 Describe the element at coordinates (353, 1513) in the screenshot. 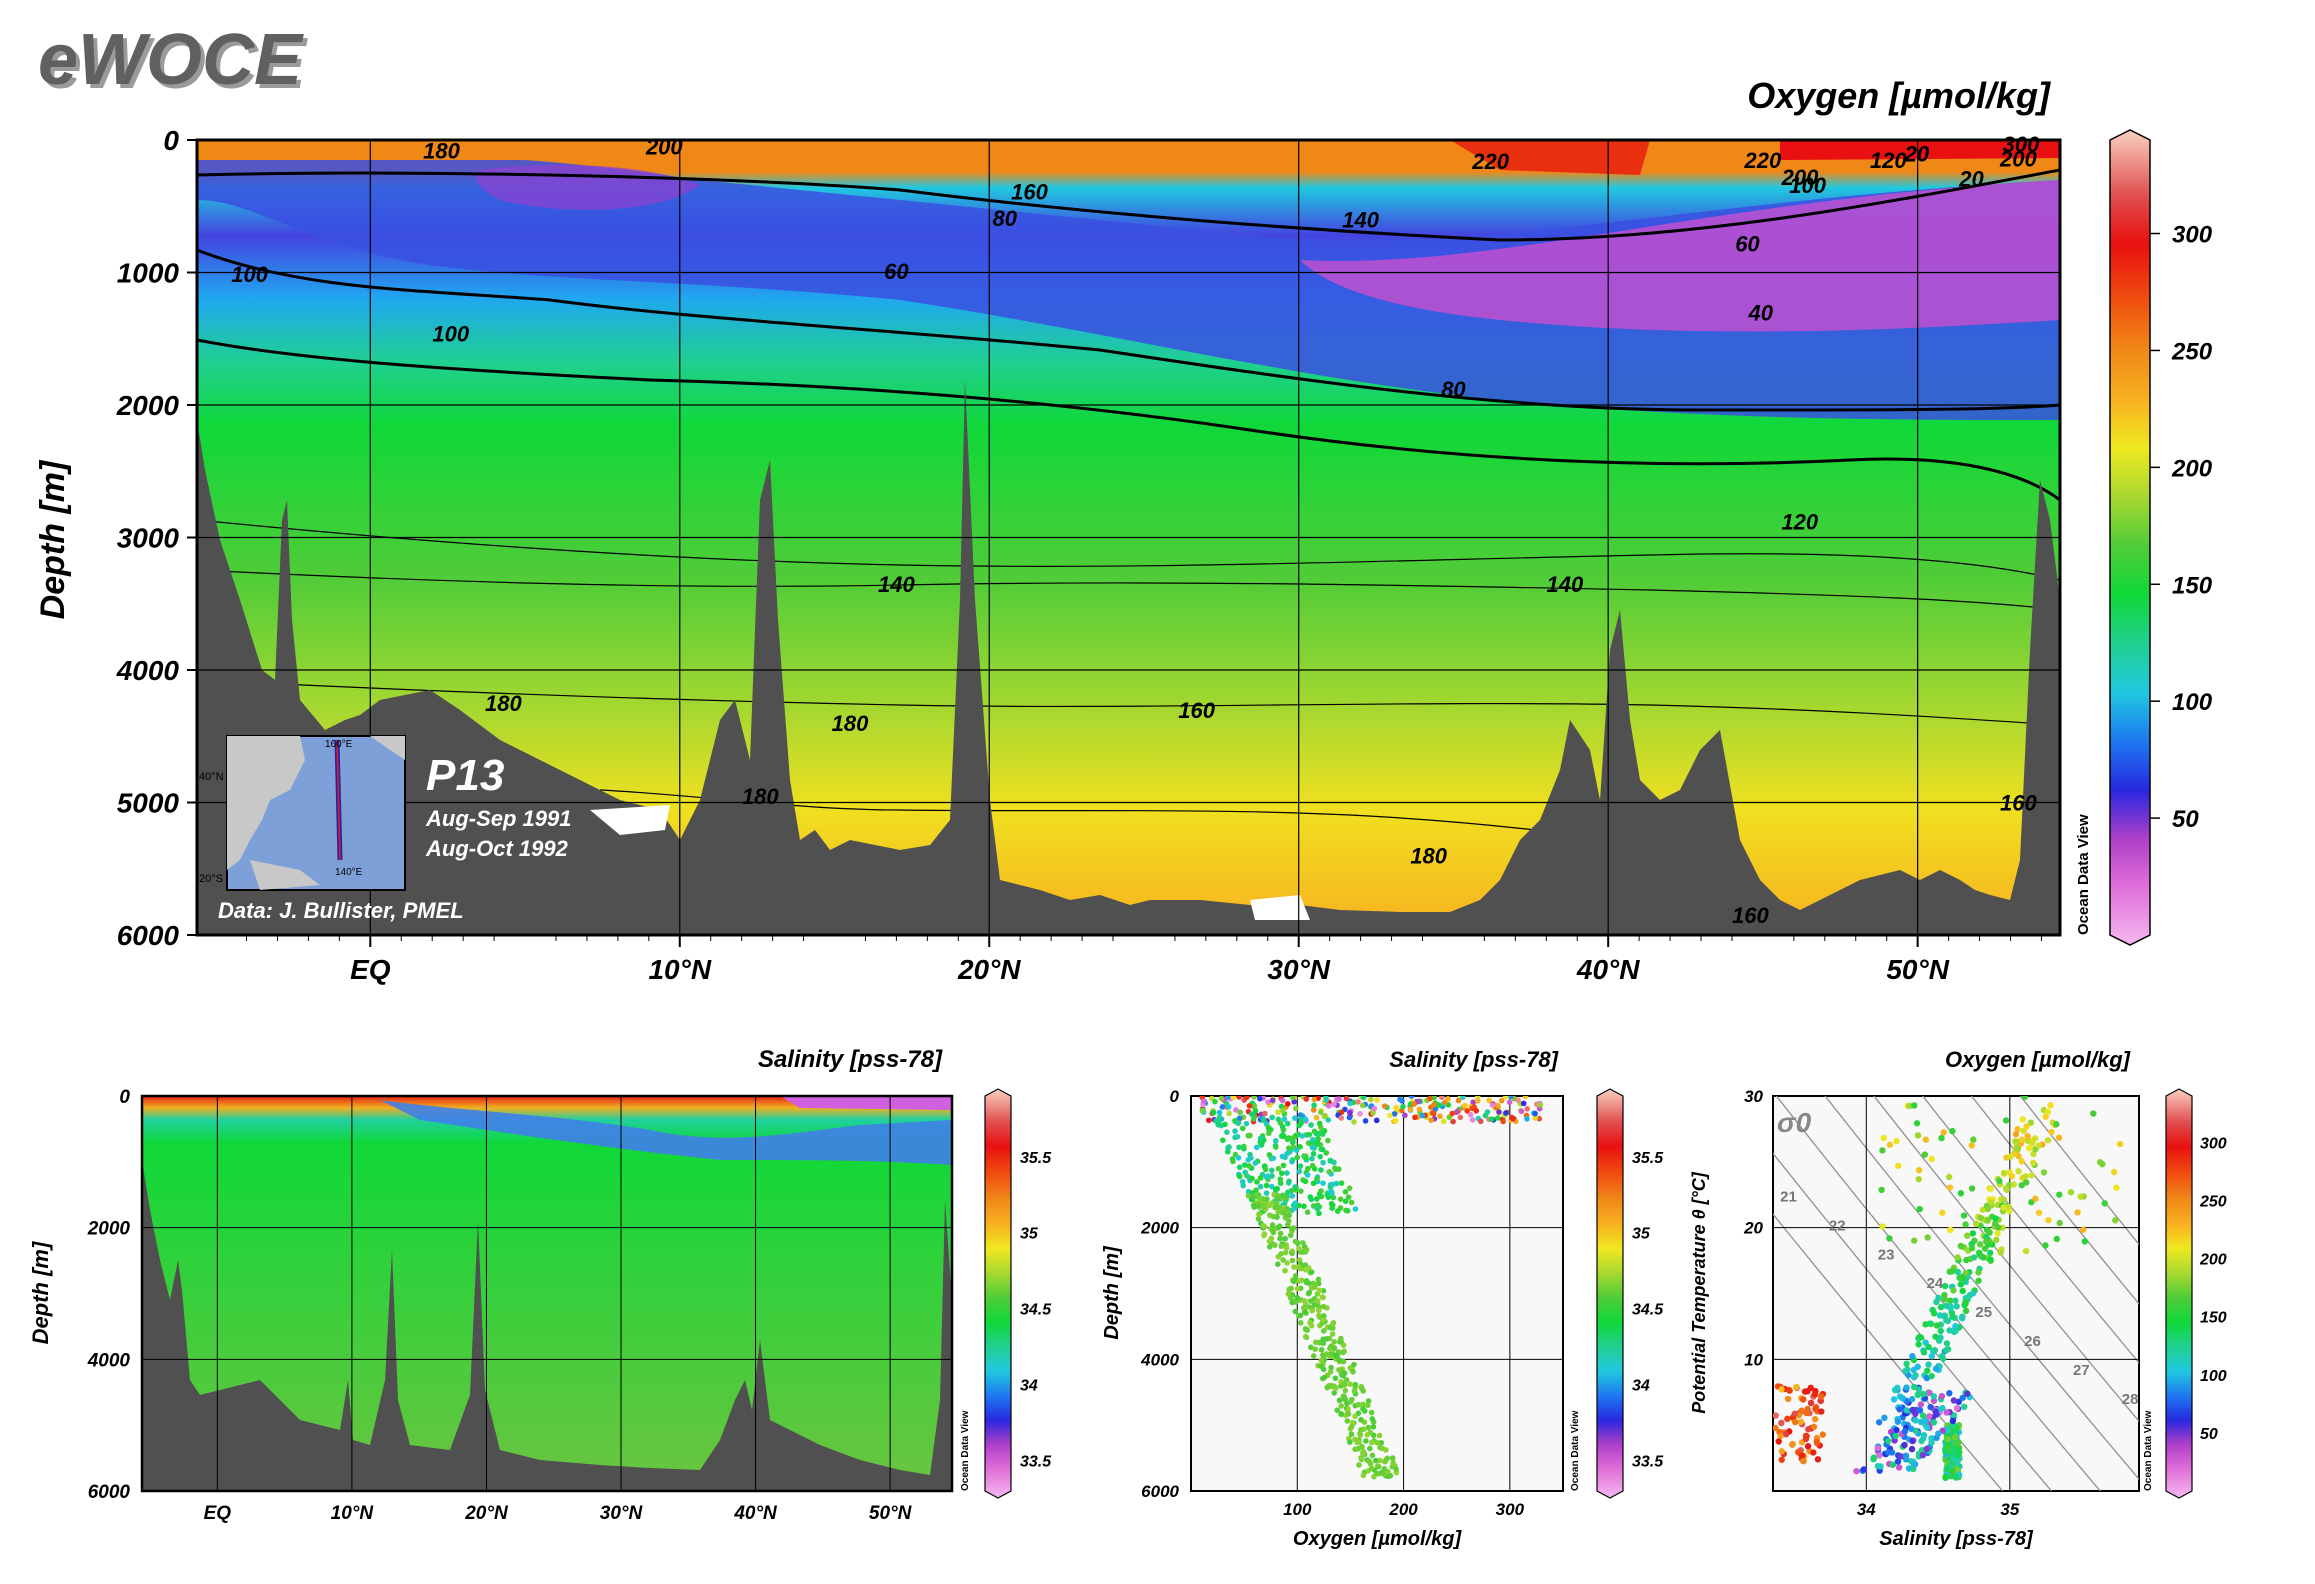

I see `x-tick-label: 10°N` at that location.